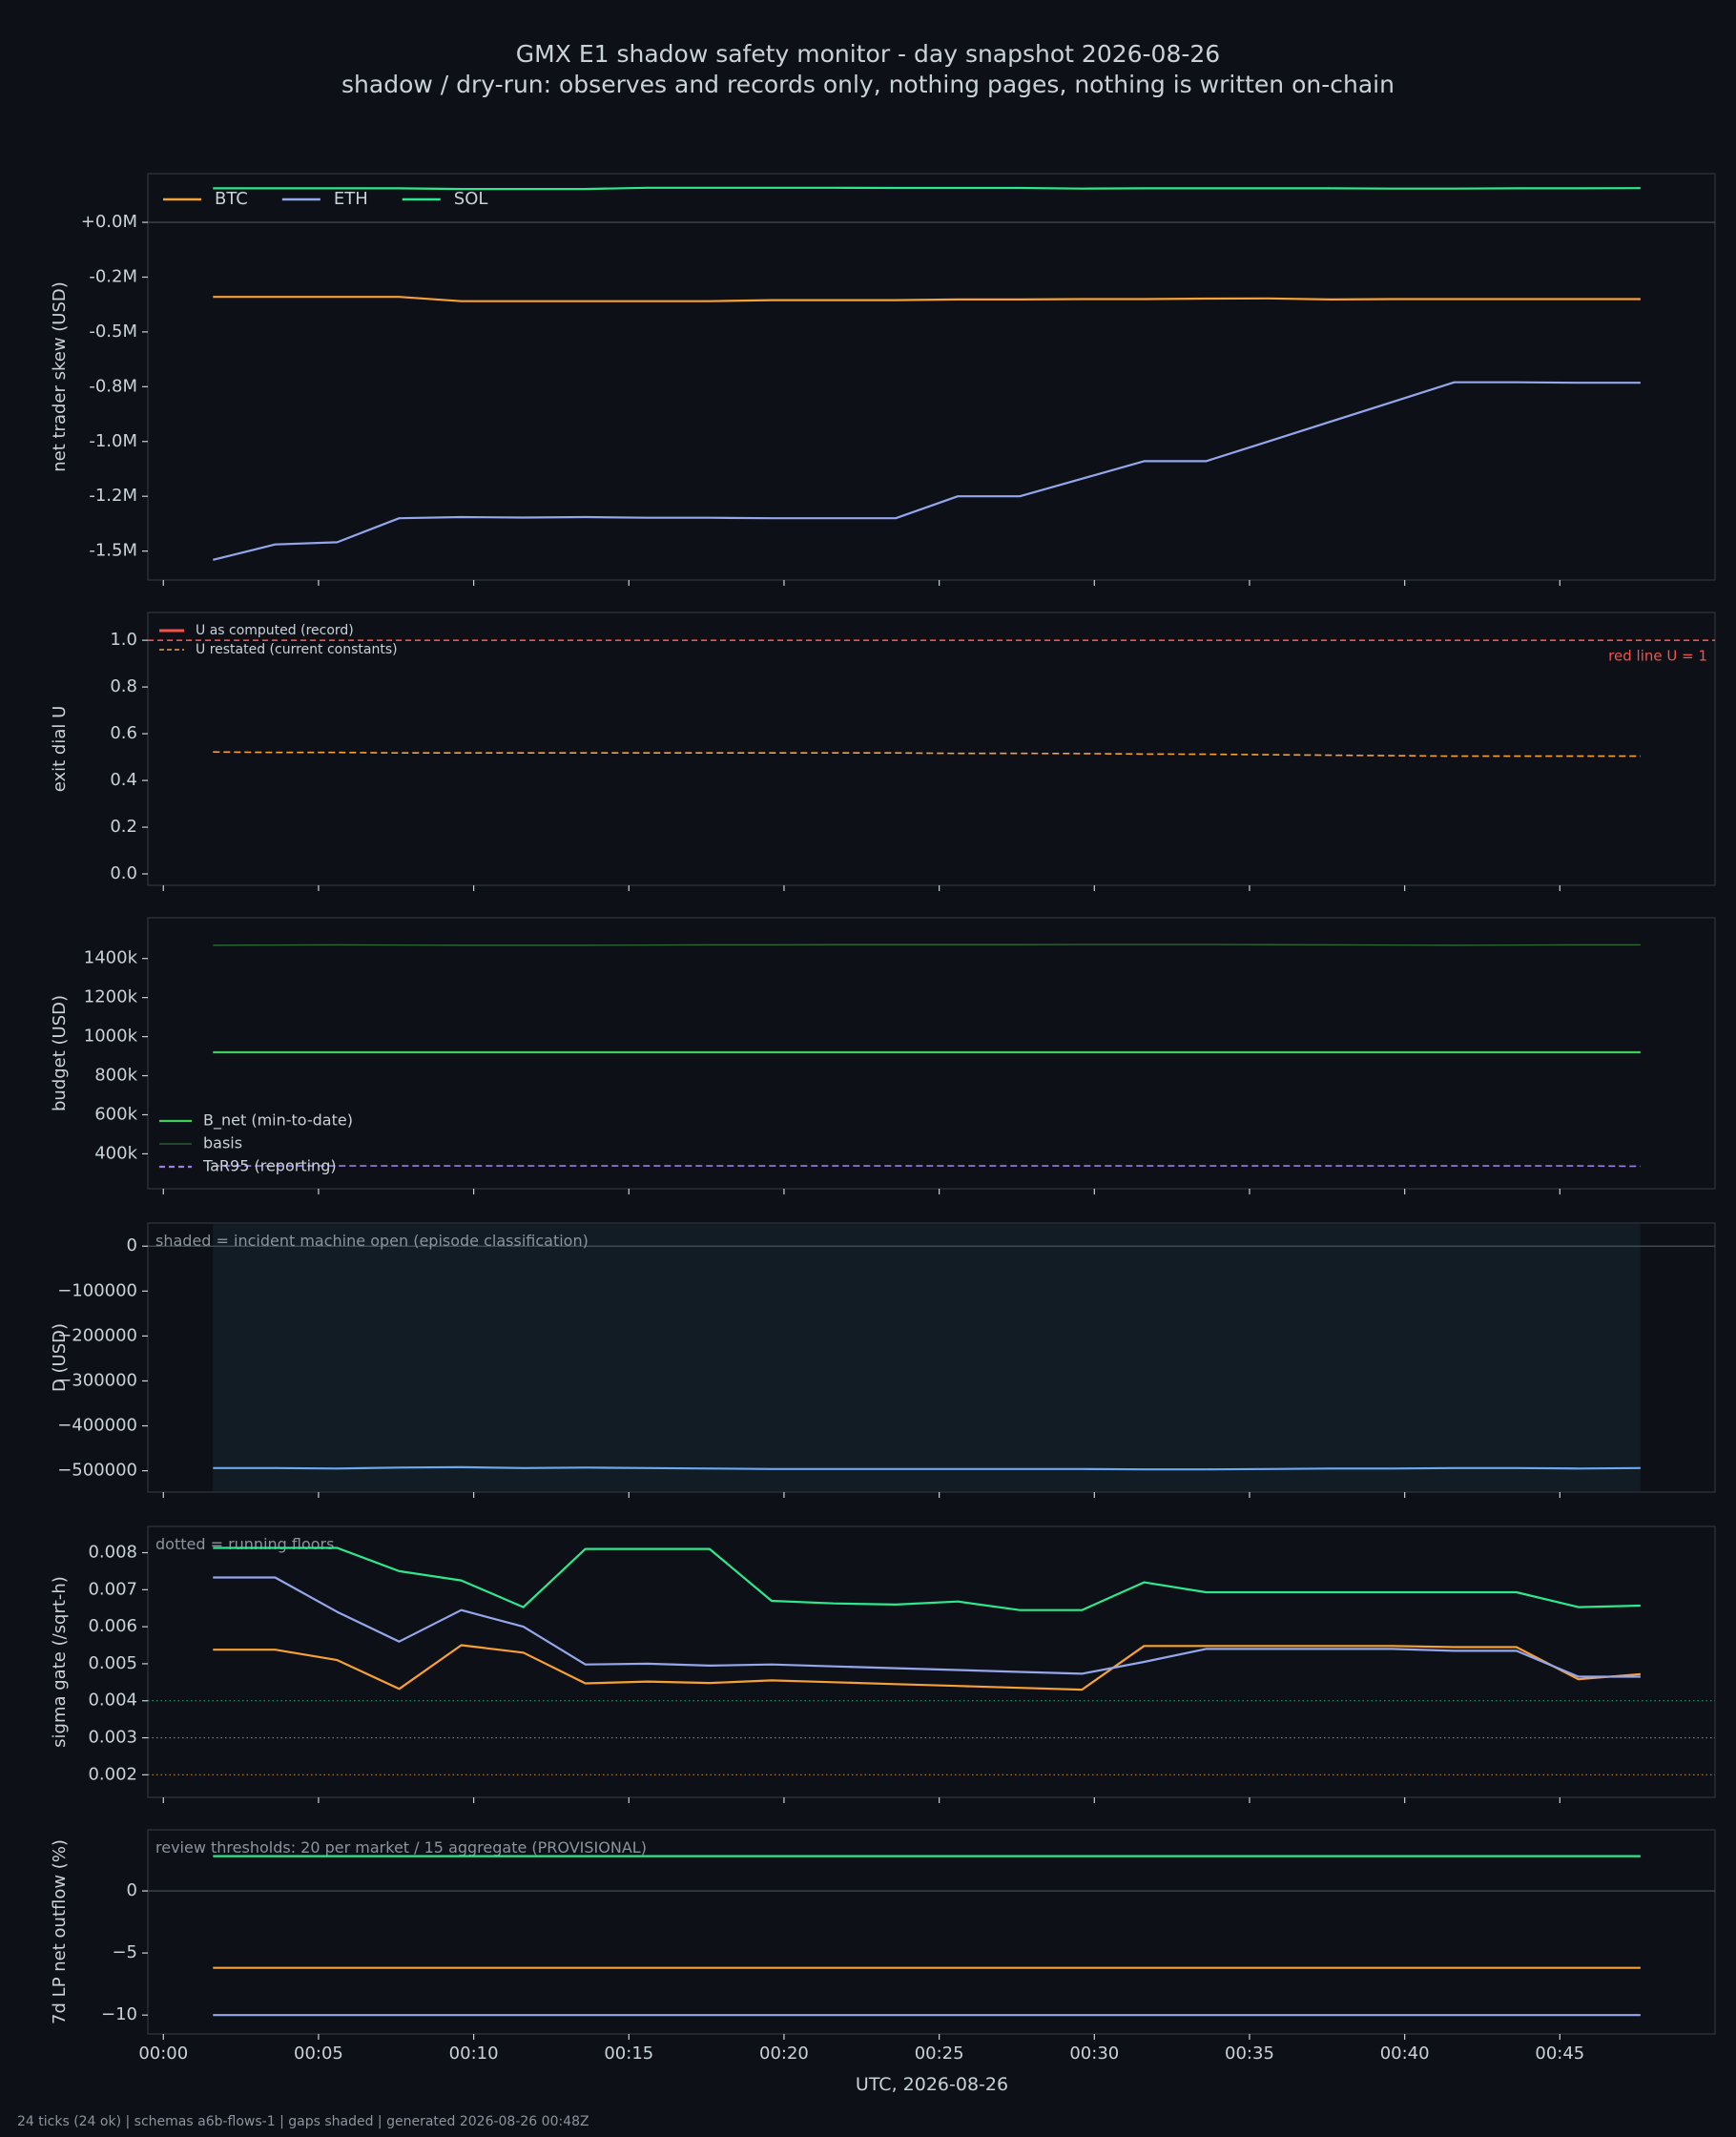 The height and width of the screenshot is (2137, 1736). Describe the element at coordinates (784, 2054) in the screenshot. I see `x-tick-label: 00:20` at that location.